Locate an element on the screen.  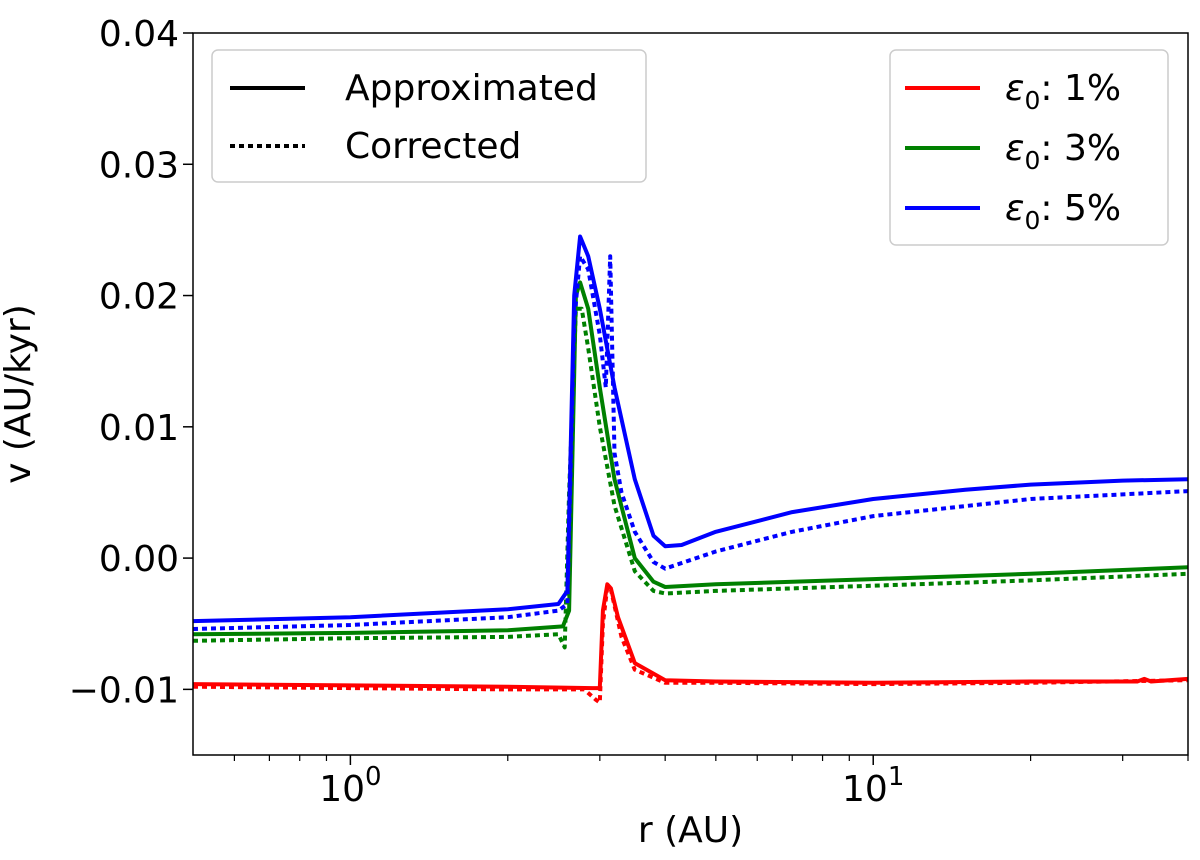
legend-series-sub-1: 0 is located at coordinates (1032, 160).